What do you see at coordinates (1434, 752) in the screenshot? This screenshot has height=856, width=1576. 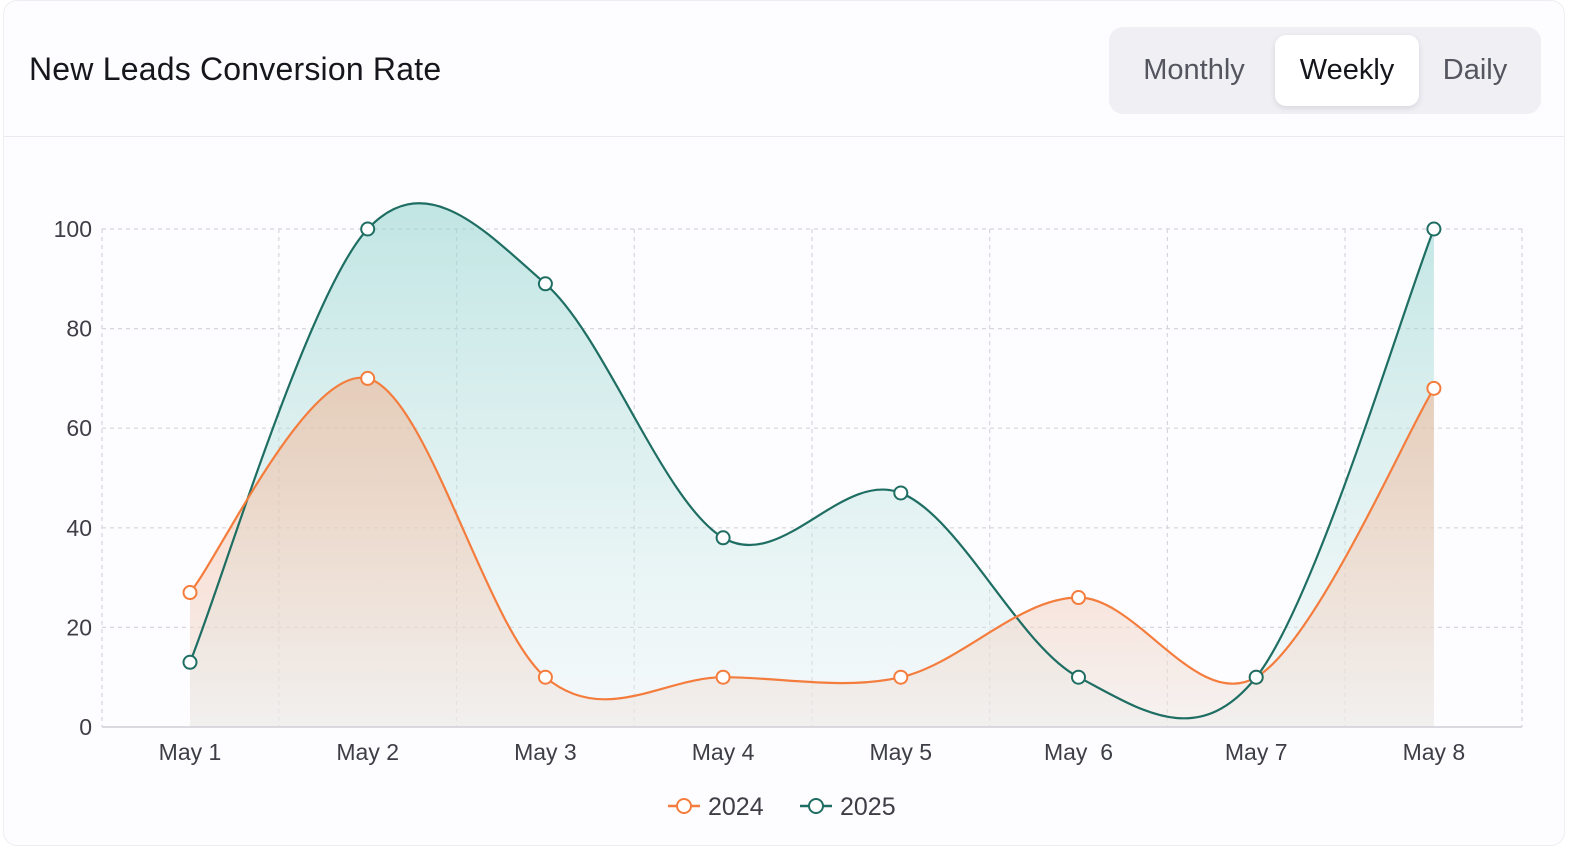 I see `x-tick-label: May 8` at bounding box center [1434, 752].